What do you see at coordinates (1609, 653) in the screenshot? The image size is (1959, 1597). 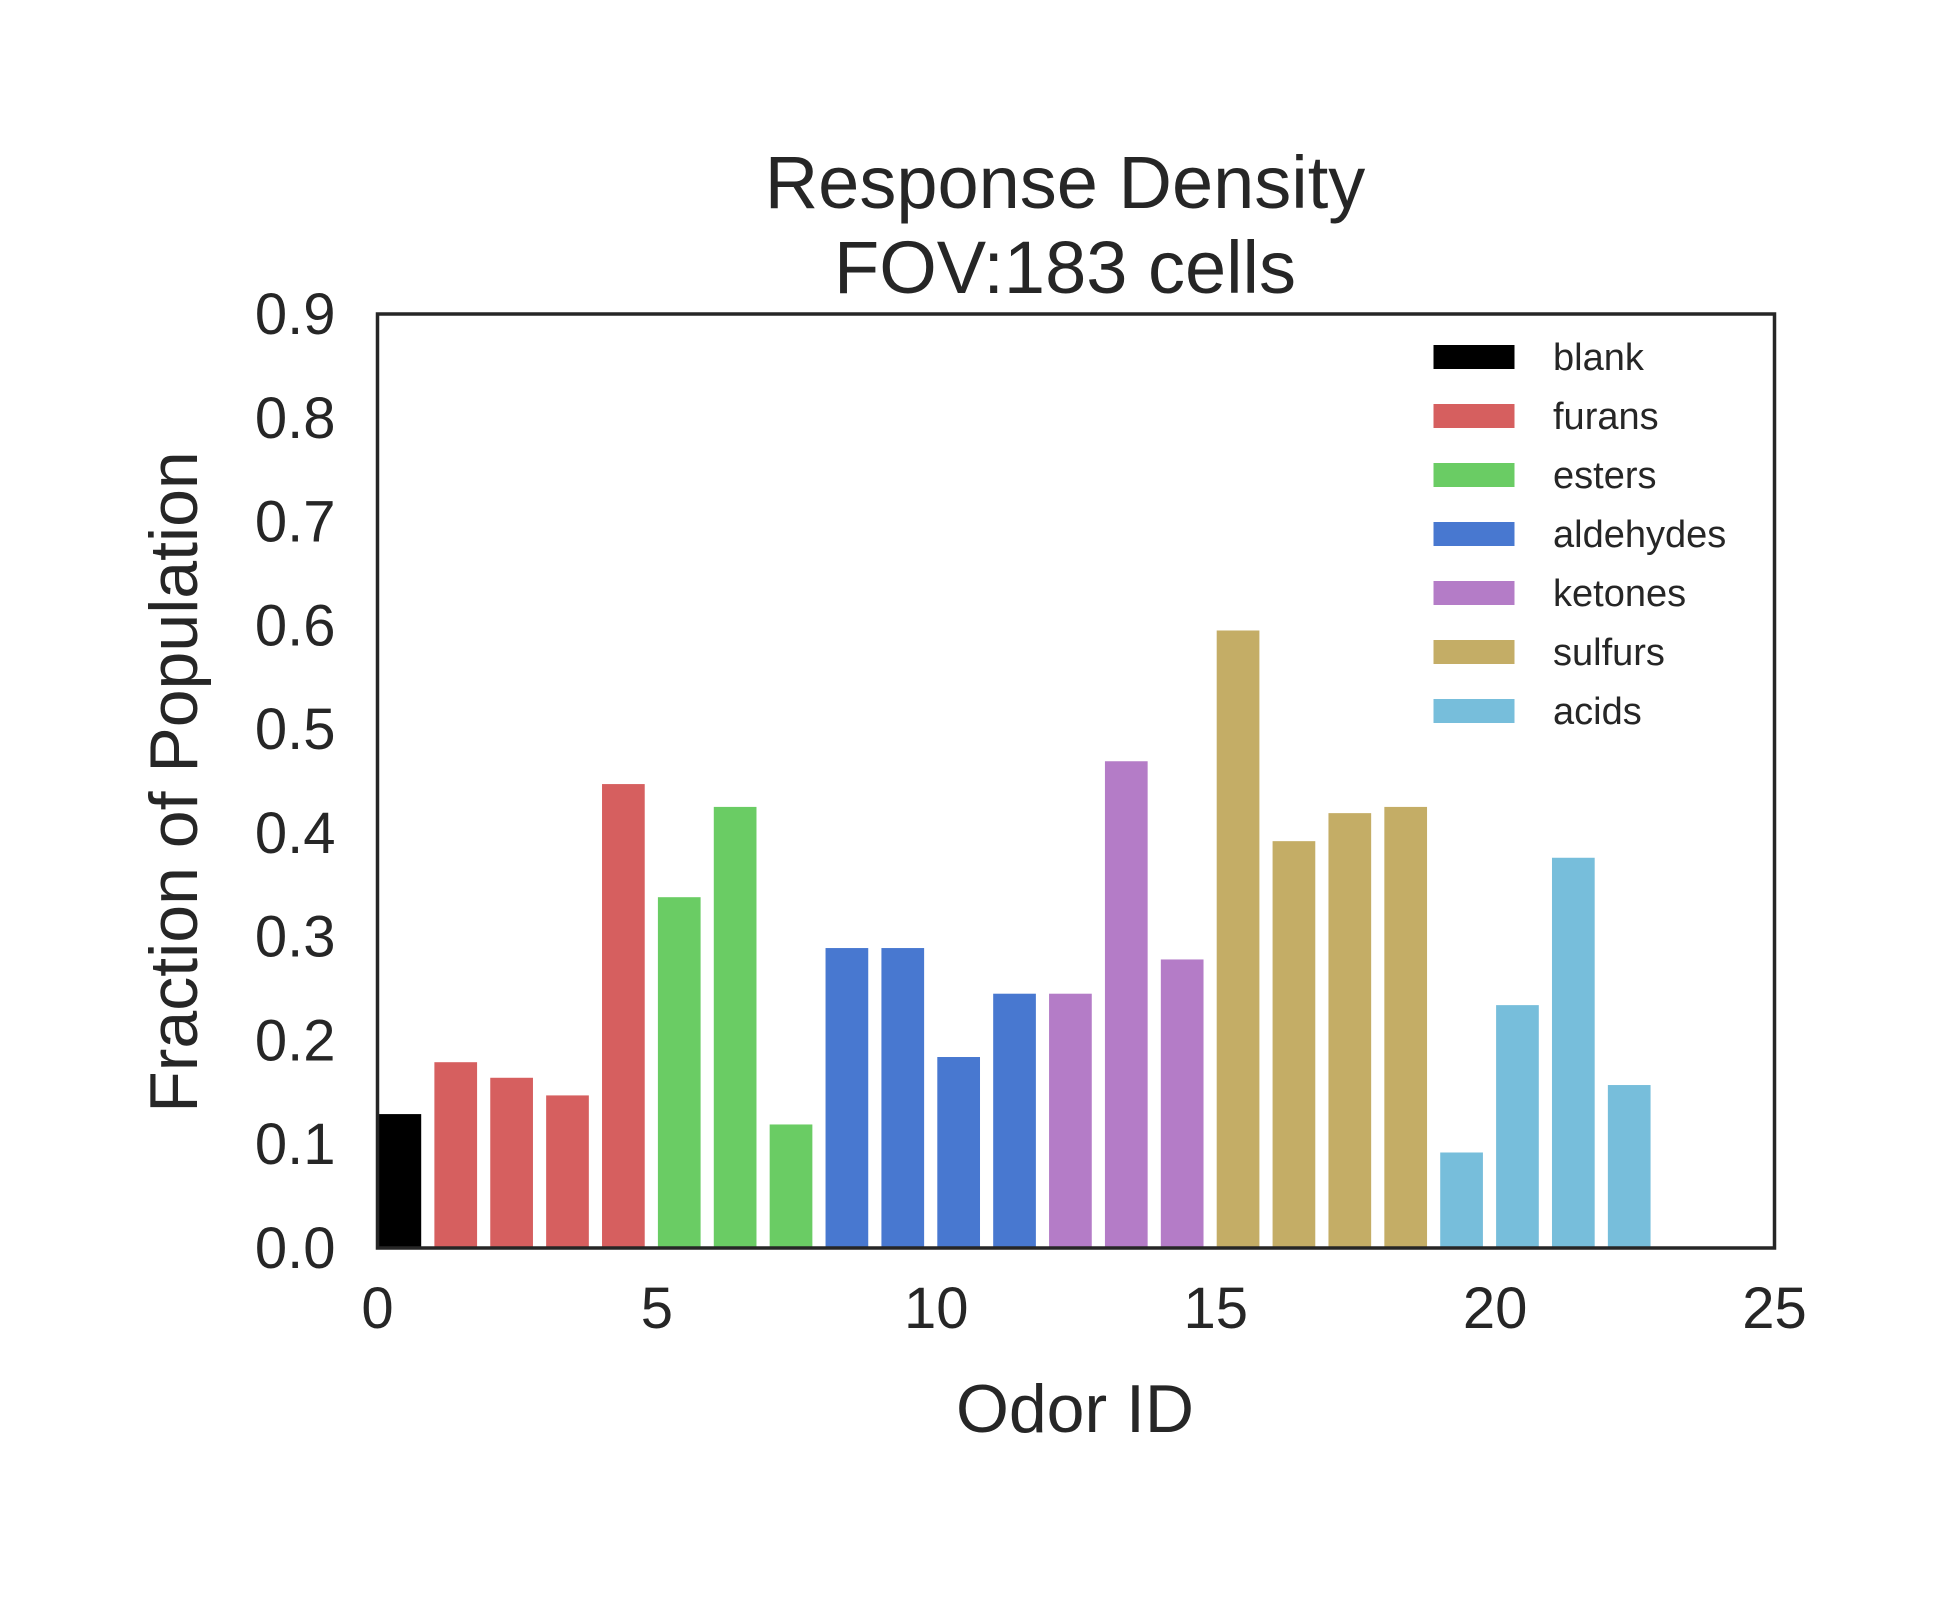 I see `legend-label-sulfurs: sulfurs` at bounding box center [1609, 653].